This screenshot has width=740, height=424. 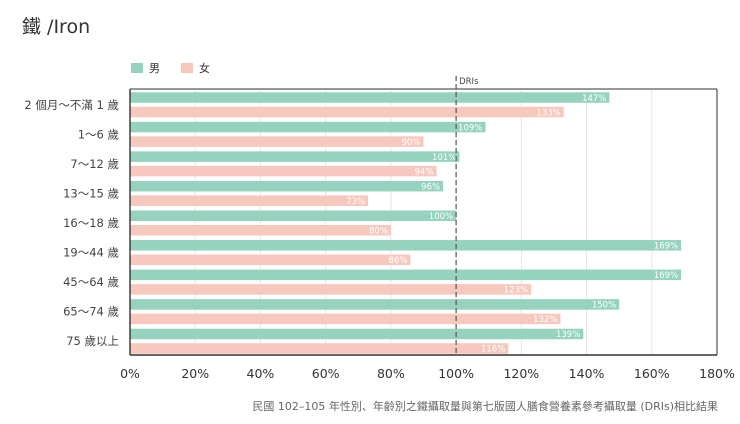 I want to click on bar-value-label: 132%, so click(x=545, y=320).